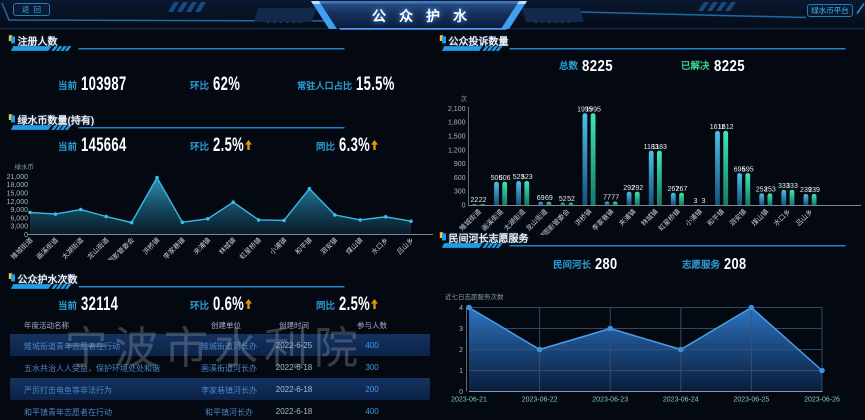 The image size is (865, 420). Describe the element at coordinates (19, 210) in the screenshot. I see `svg-text: 9,000` at that location.